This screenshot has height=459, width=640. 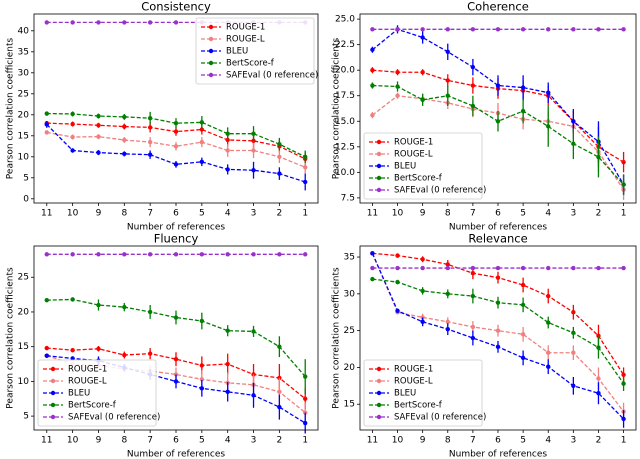 What do you see at coordinates (124, 214) in the screenshot?
I see `x-tick-label: 8` at bounding box center [124, 214].